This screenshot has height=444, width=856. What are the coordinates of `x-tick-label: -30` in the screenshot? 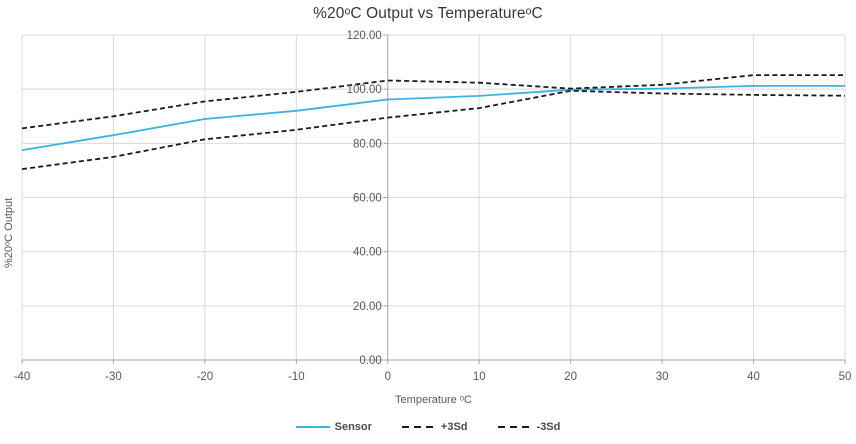 It's located at (113, 377).